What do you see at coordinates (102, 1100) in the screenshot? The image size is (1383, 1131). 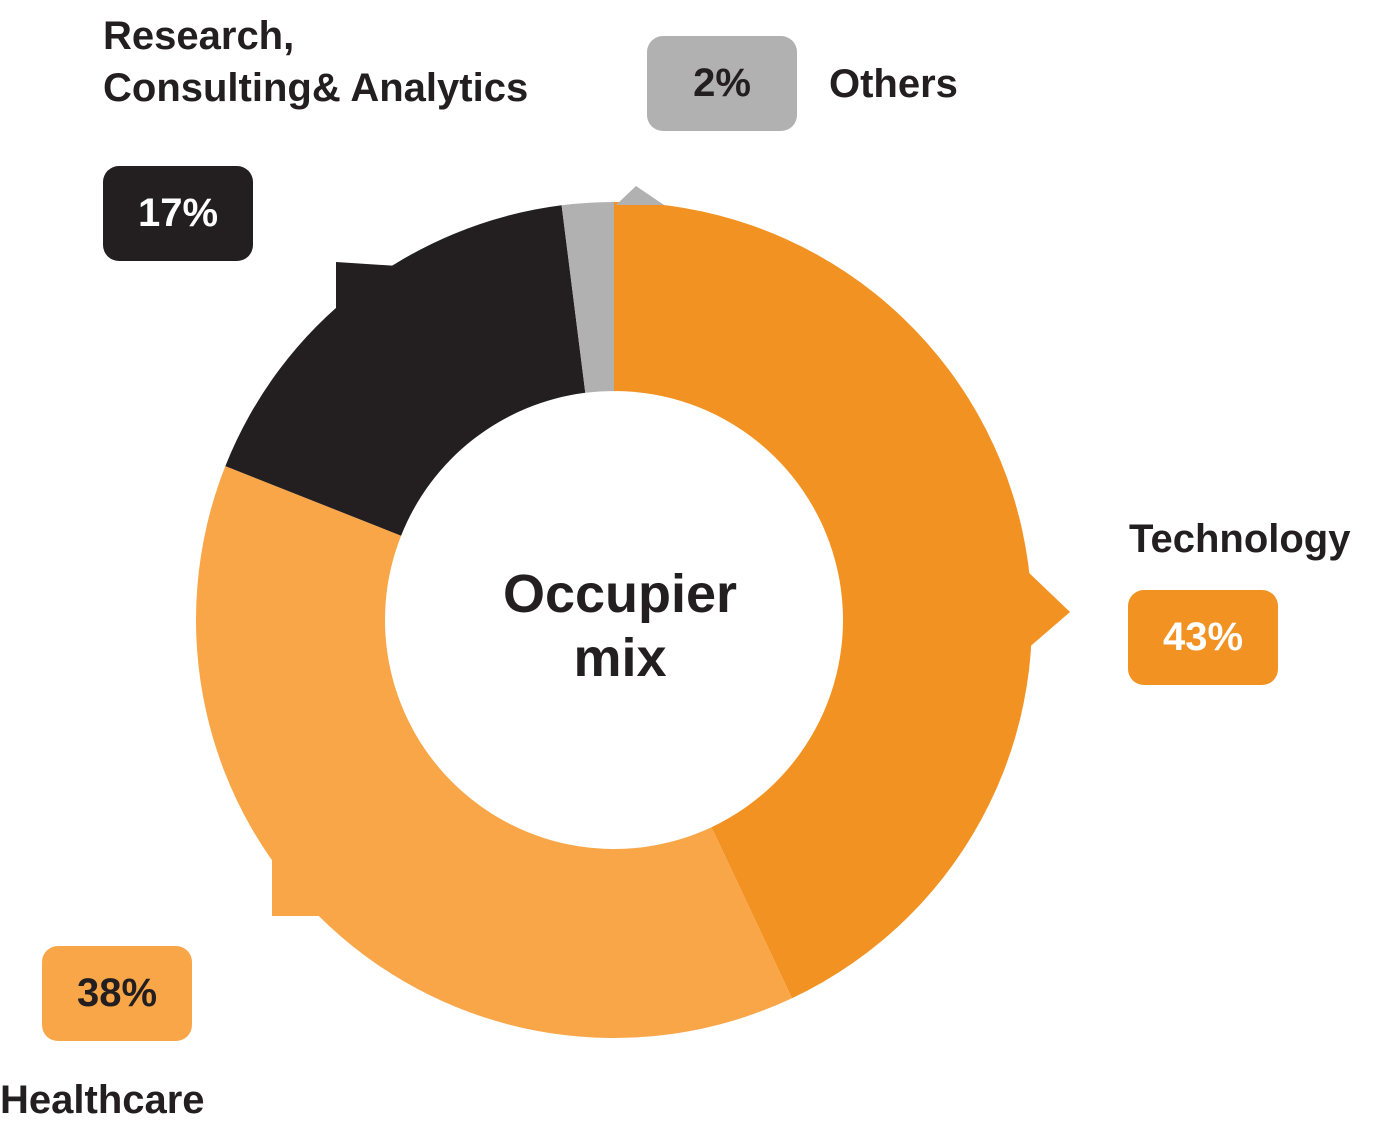 I see `label-healthcare: Healthcare` at bounding box center [102, 1100].